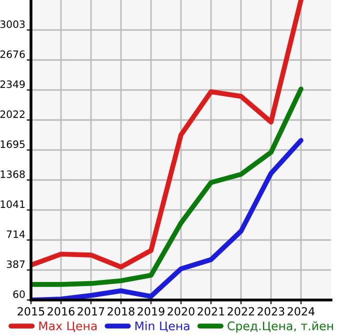  I want to click on x-tick-label: 2021, so click(211, 311).